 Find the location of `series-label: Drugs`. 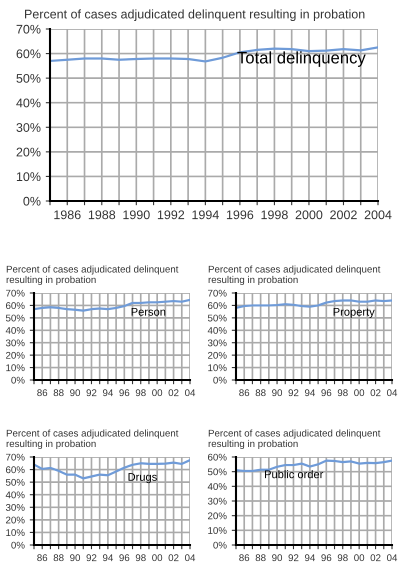

series-label: Drugs is located at coordinates (142, 478).